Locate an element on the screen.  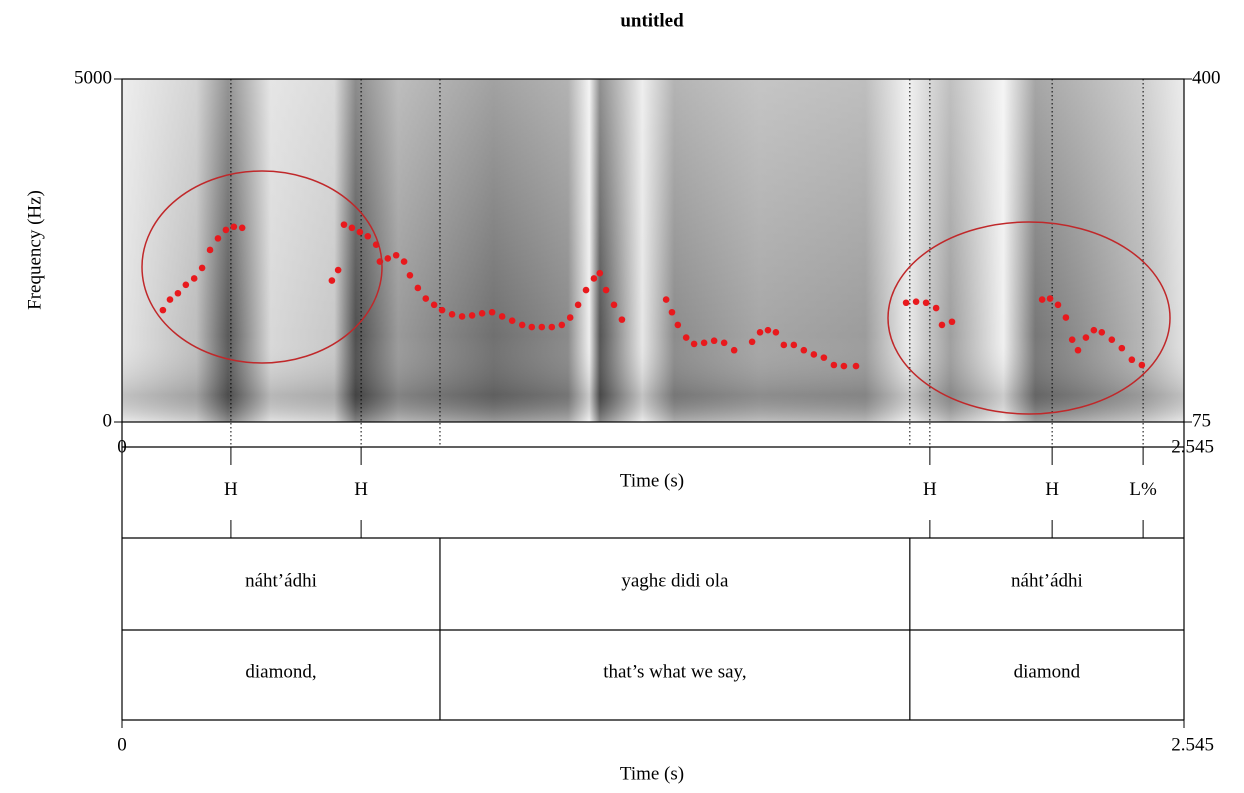
tier-interval-label: yaghɛ didi ola is located at coordinates (675, 580).